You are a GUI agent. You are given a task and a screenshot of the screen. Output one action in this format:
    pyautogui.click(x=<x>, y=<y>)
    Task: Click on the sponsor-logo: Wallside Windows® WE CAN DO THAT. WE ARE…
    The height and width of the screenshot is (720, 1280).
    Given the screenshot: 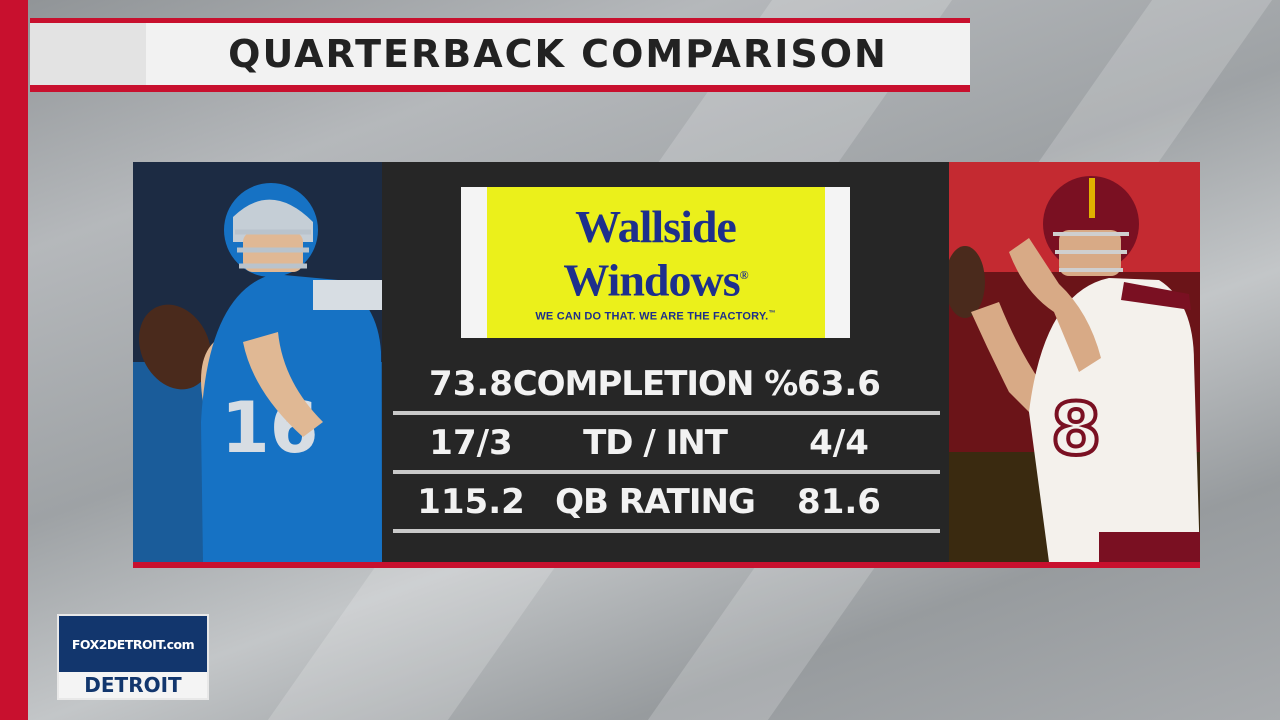 What is the action you would take?
    pyautogui.click(x=655, y=262)
    